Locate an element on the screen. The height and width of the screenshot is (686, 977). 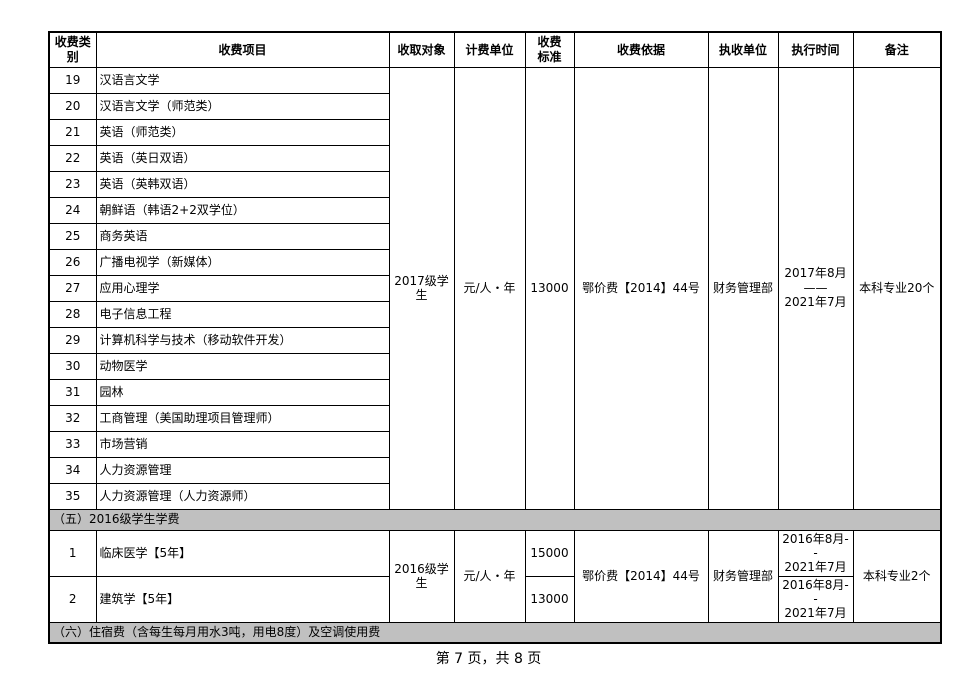
row-number: 21 is located at coordinates (72, 132).